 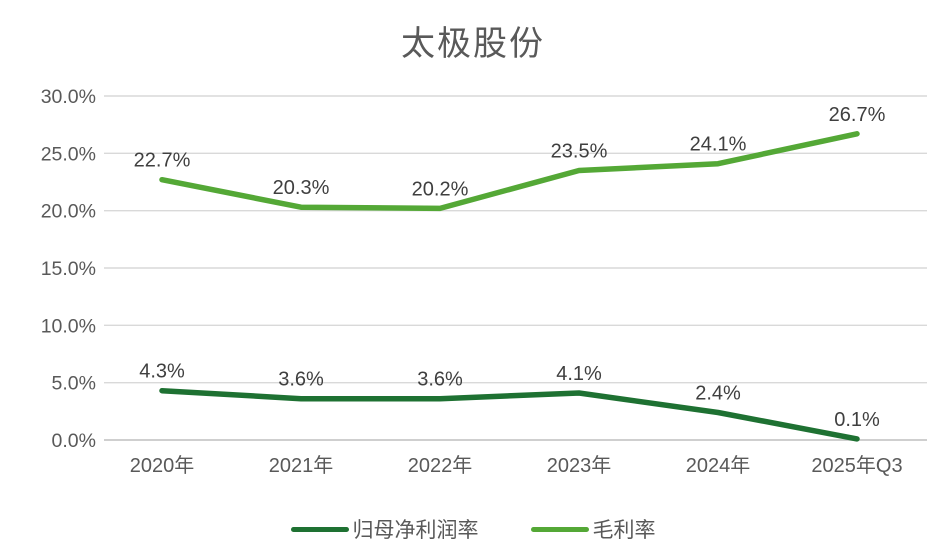 What do you see at coordinates (162, 372) in the screenshot?
I see `data-label: 4.3%` at bounding box center [162, 372].